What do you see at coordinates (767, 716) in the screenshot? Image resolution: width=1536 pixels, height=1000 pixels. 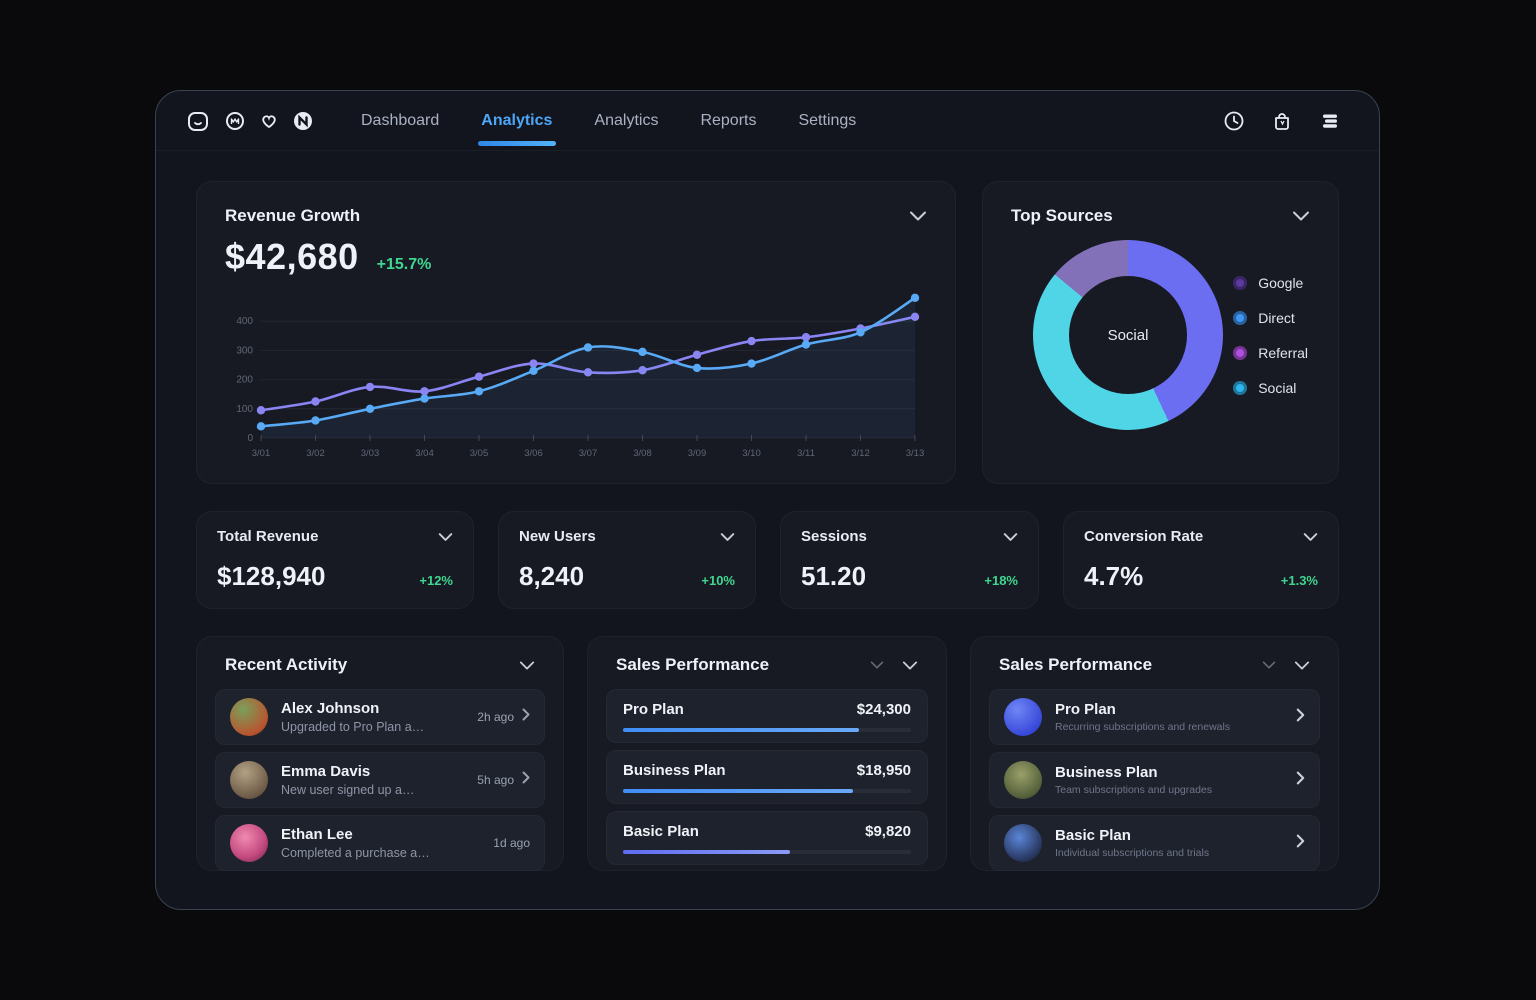 I see `plan-progress-row: Pro Plan $24,300` at bounding box center [767, 716].